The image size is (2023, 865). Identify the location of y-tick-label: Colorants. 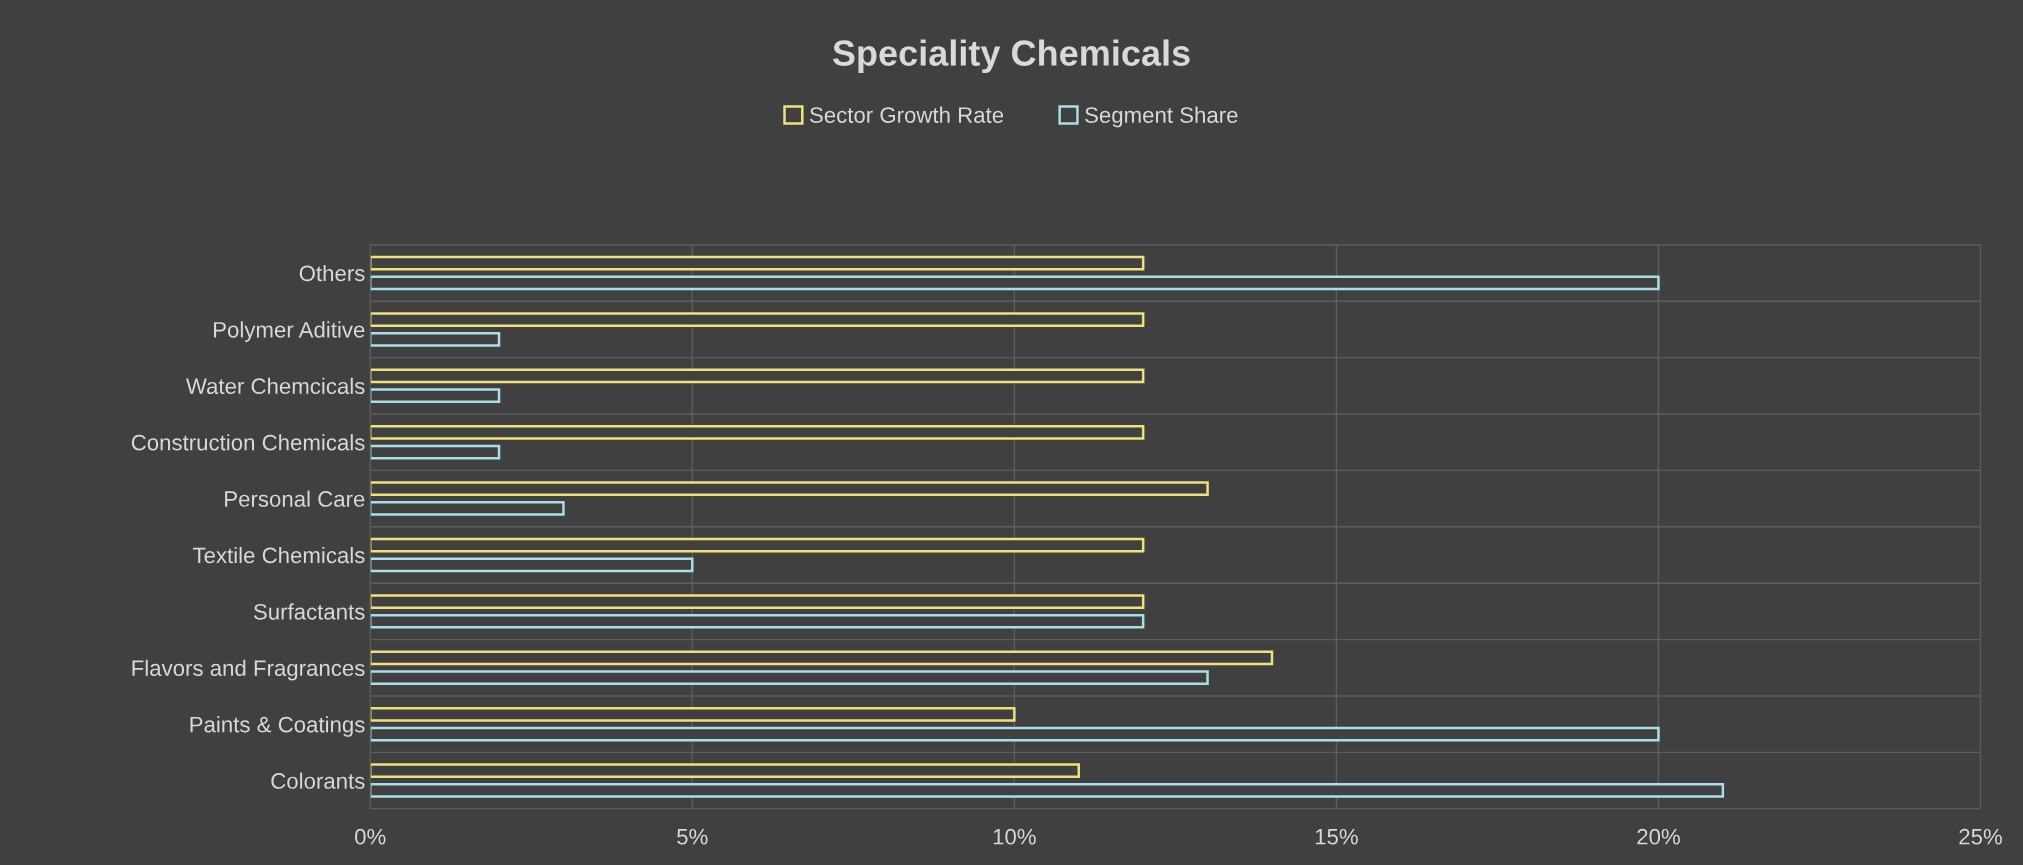
(318, 780).